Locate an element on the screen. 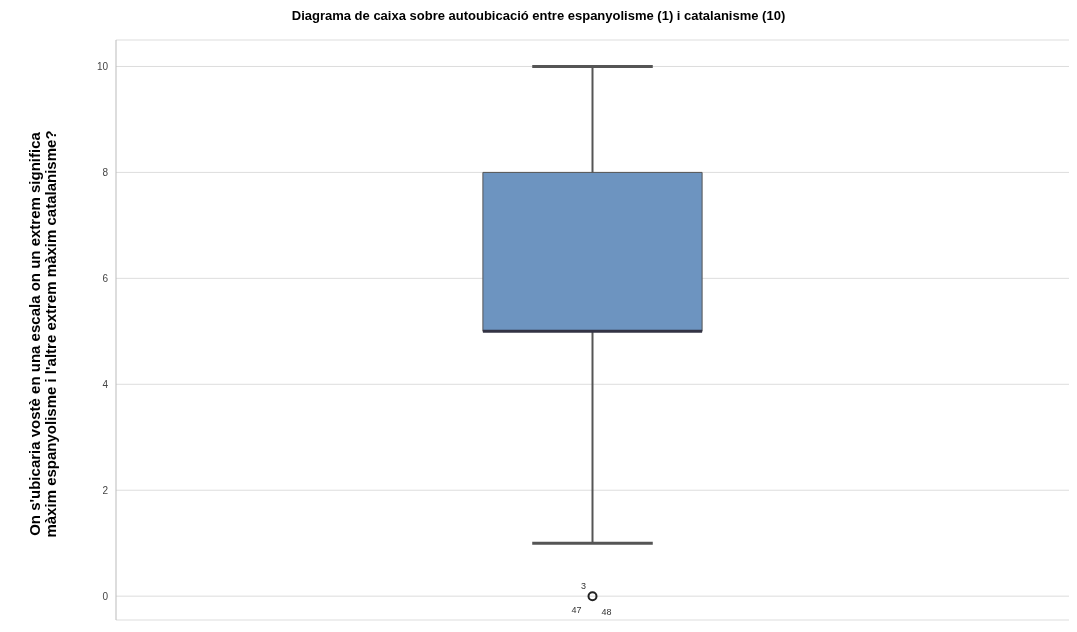 Image resolution: width=1077 pixels, height=632 pixels. y-tick-label: 0 is located at coordinates (105, 596).